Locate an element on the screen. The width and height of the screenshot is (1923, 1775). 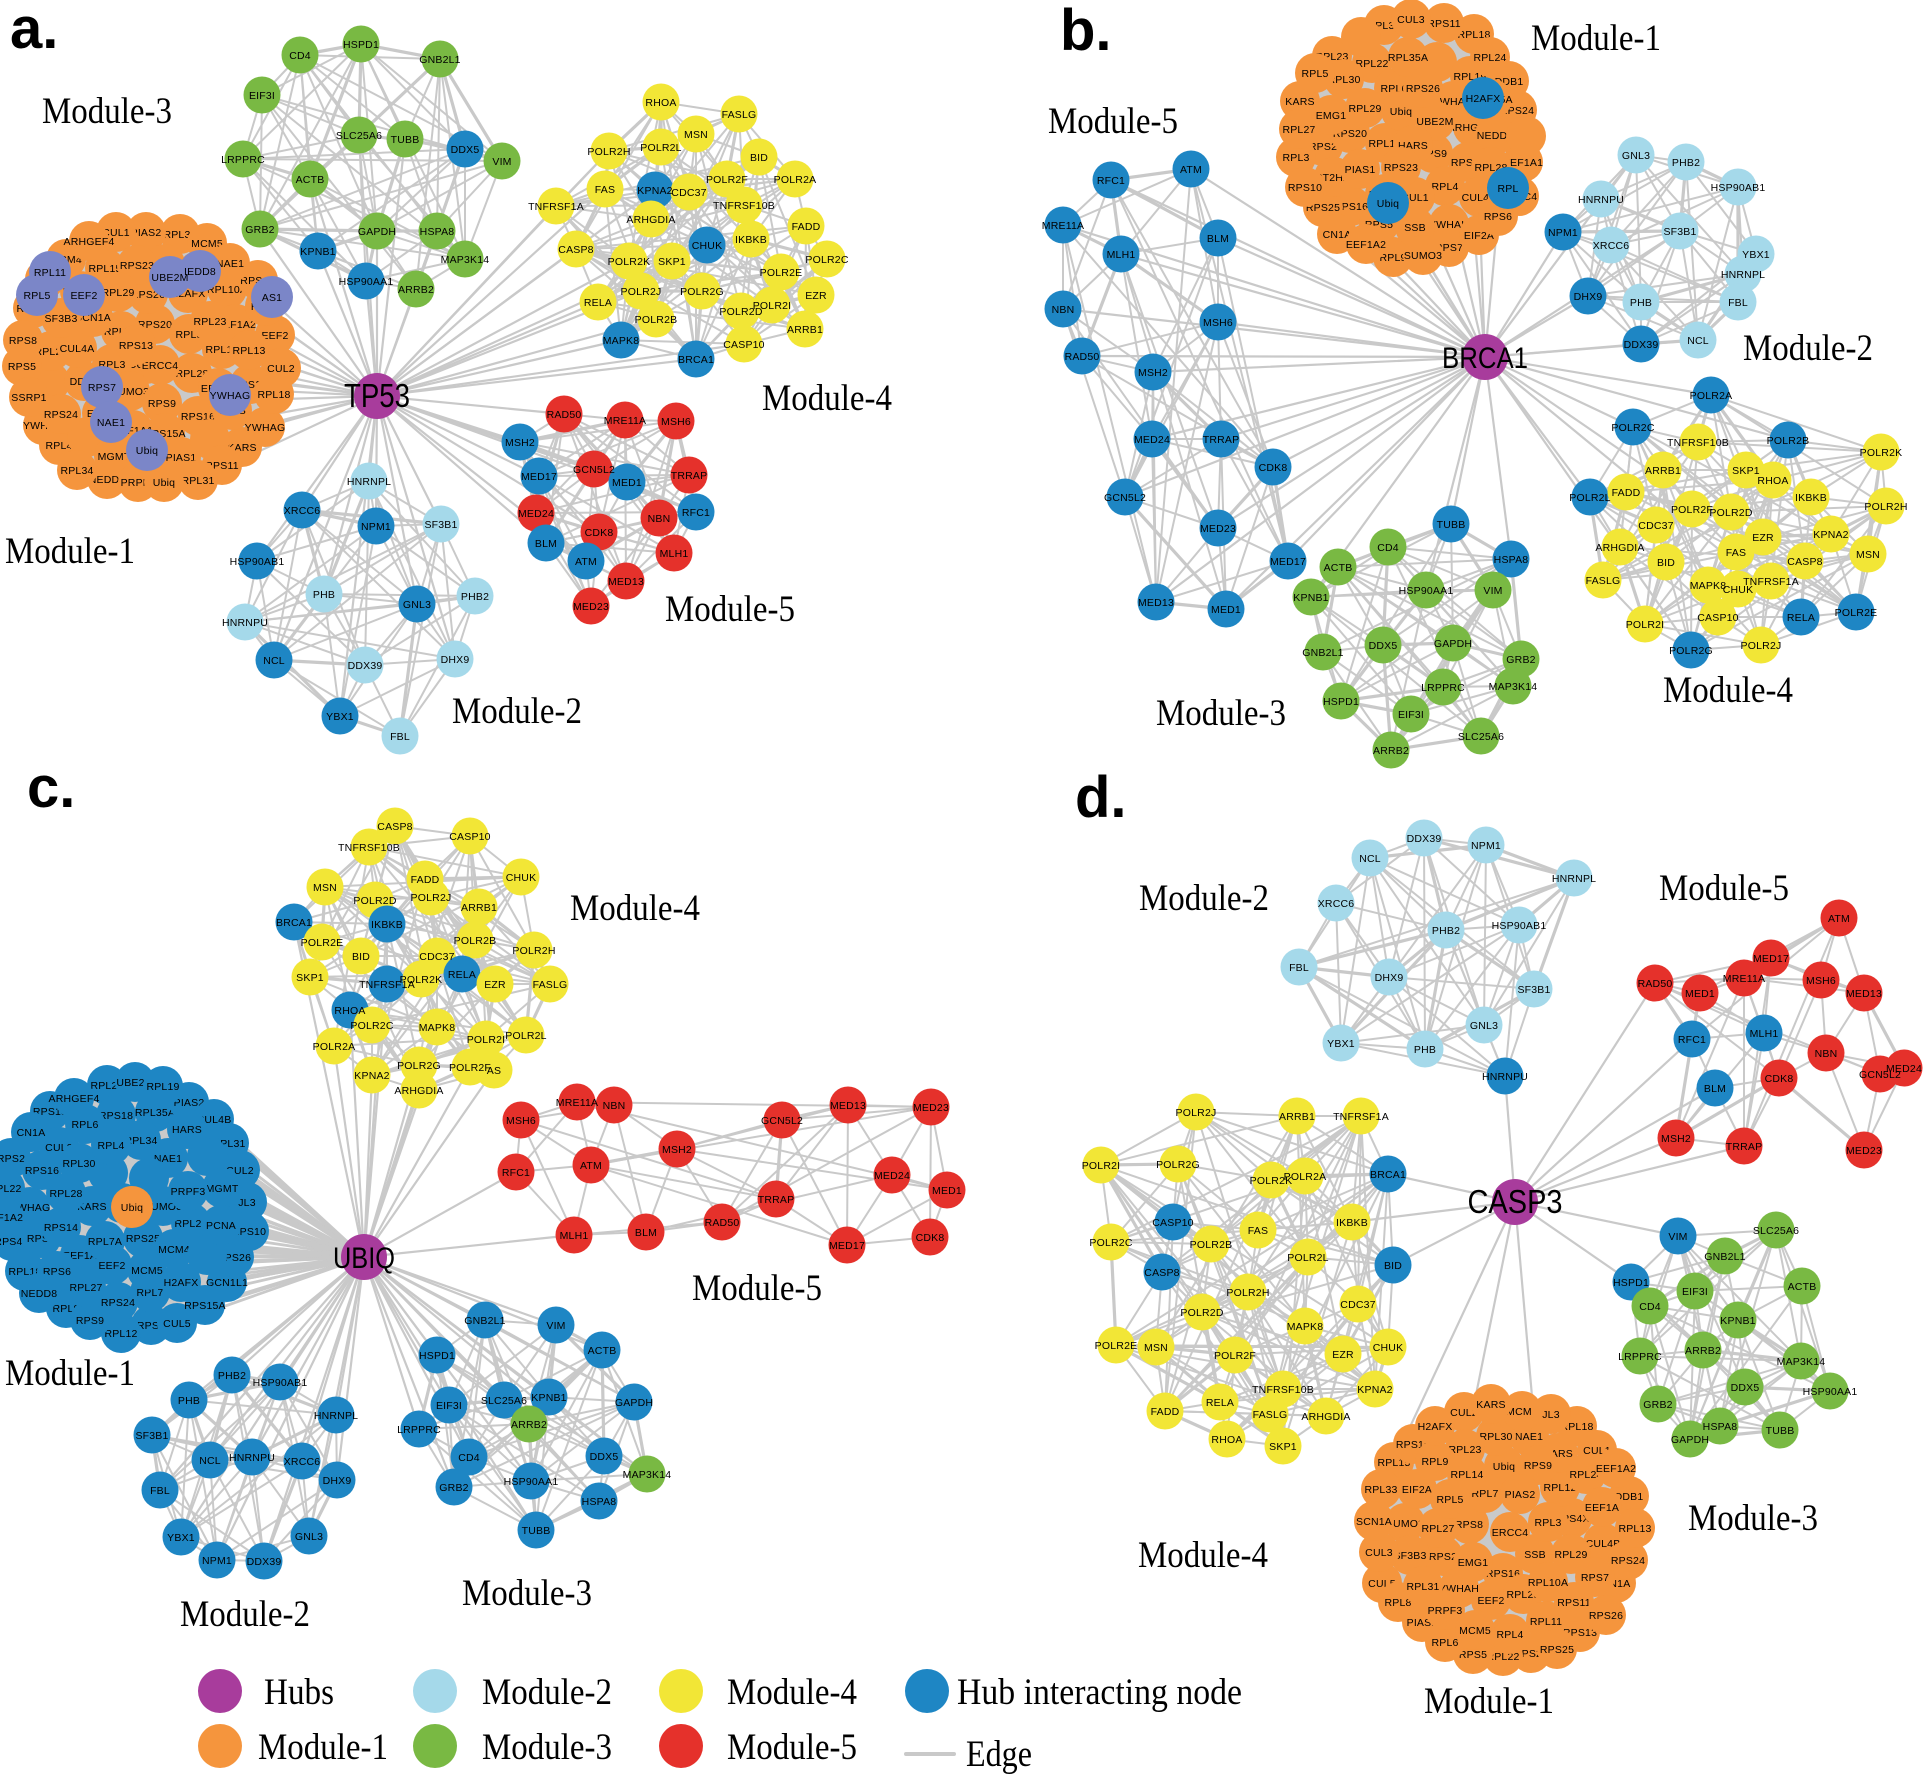
svg-text: CASP3 is located at coordinates (1515, 1201).